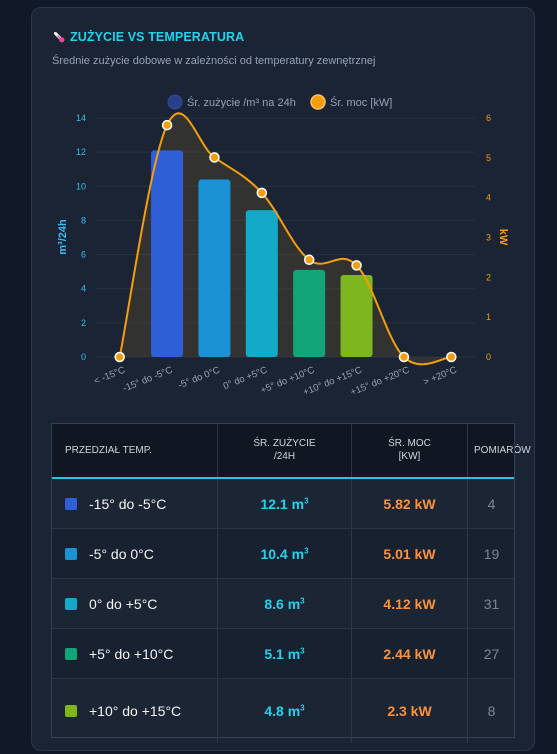 The width and height of the screenshot is (557, 754). Describe the element at coordinates (488, 198) in the screenshot. I see `y2-tick-label: 4` at that location.